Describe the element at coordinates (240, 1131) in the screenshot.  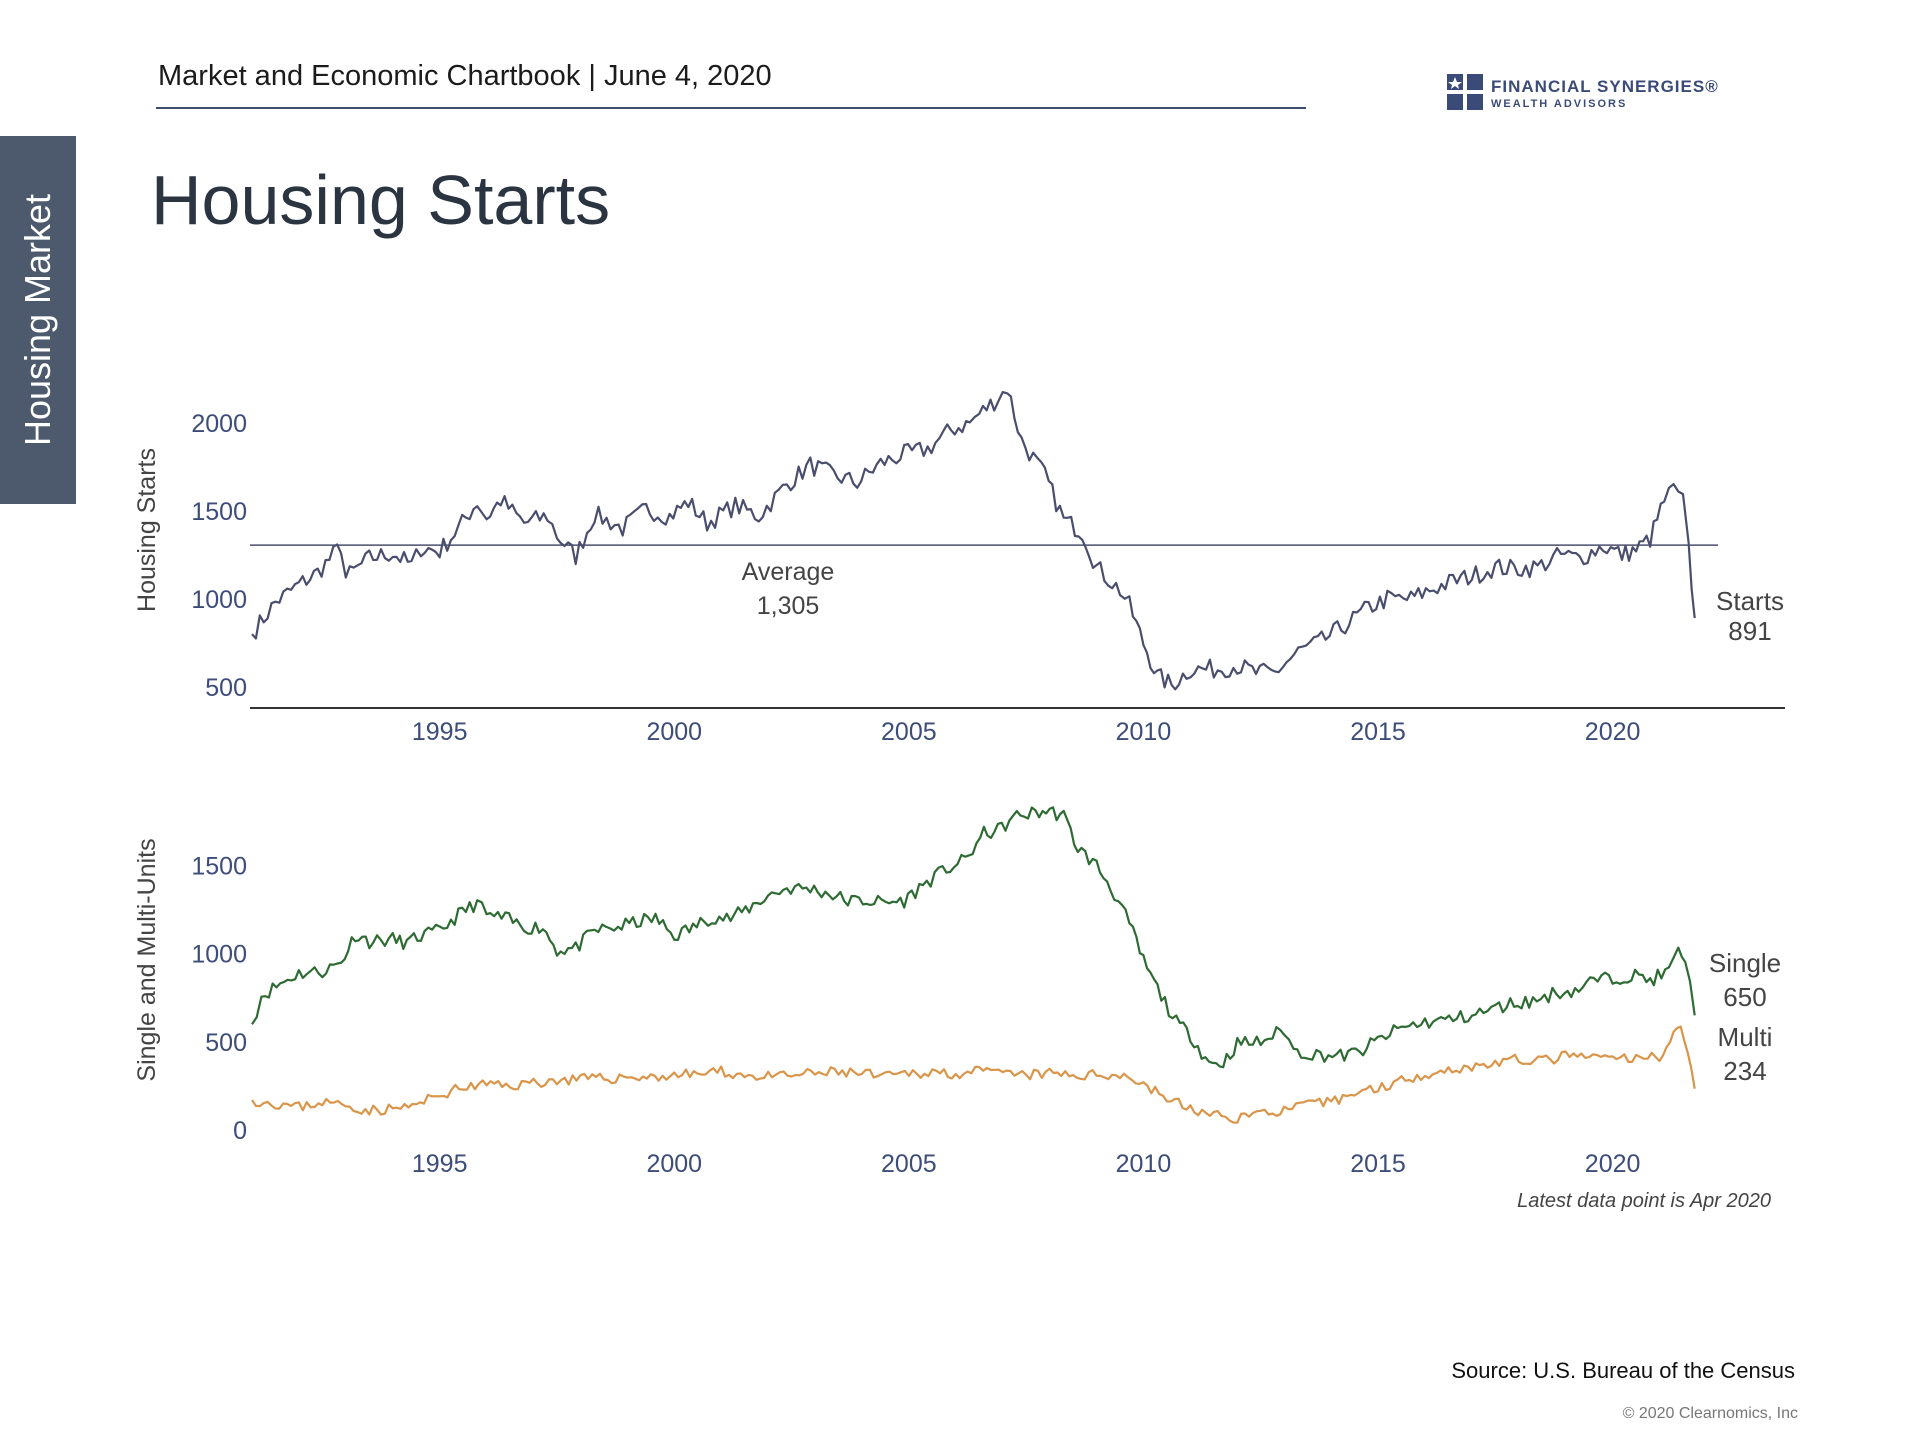
I see `y-tick-label: 0` at that location.